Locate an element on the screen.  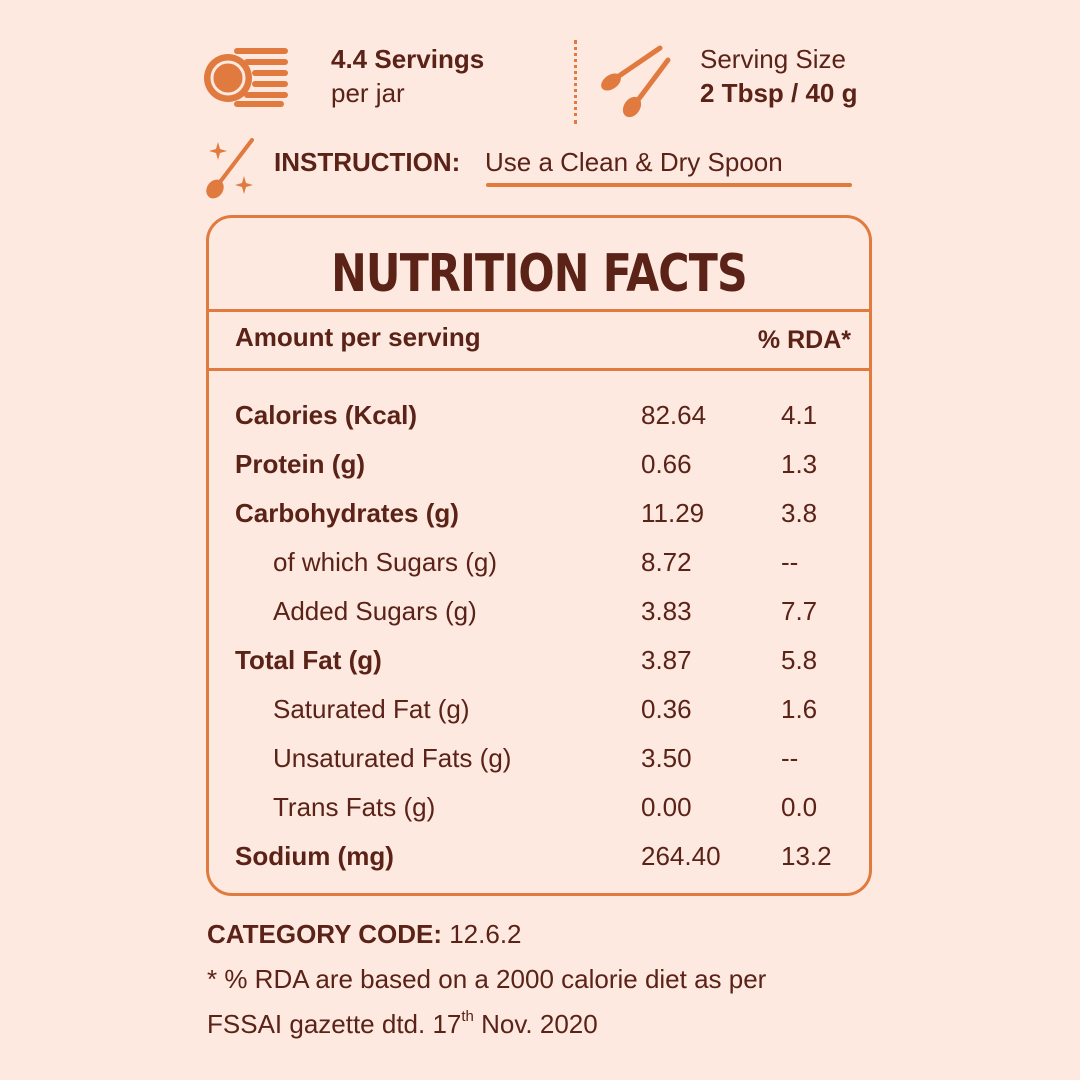
category-label: CATEGORY CODE: is located at coordinates (324, 934).